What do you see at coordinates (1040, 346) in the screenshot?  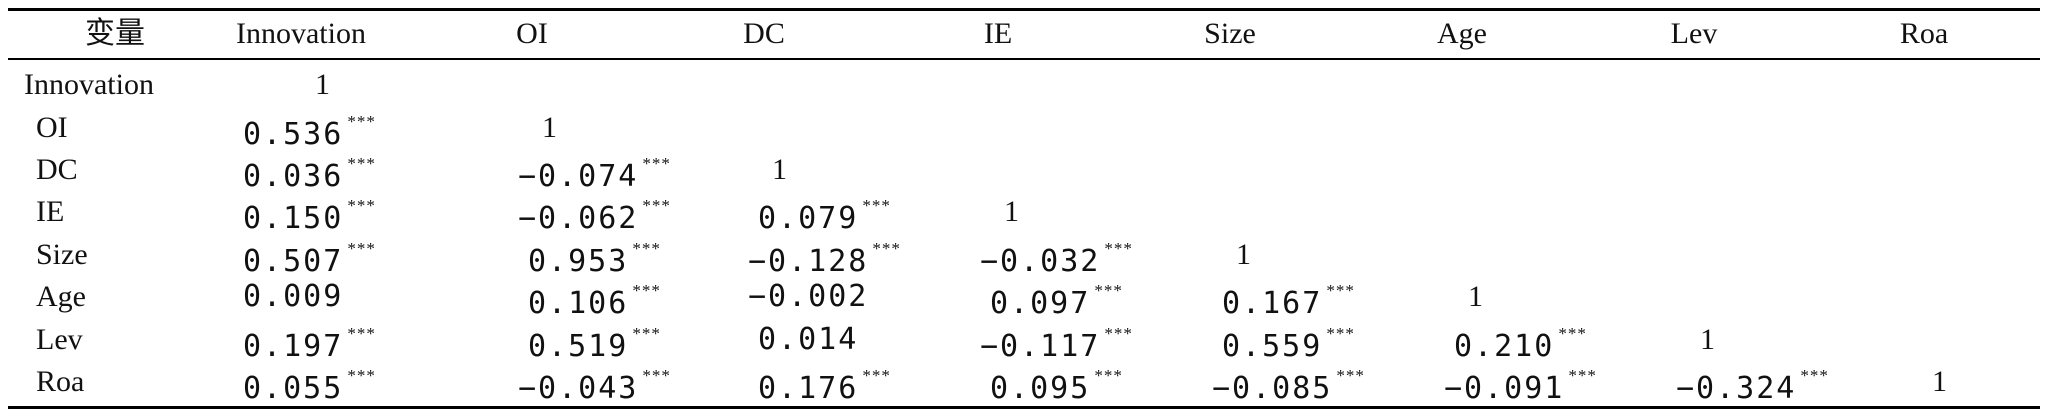 I see `cell-value: −0.117` at bounding box center [1040, 346].